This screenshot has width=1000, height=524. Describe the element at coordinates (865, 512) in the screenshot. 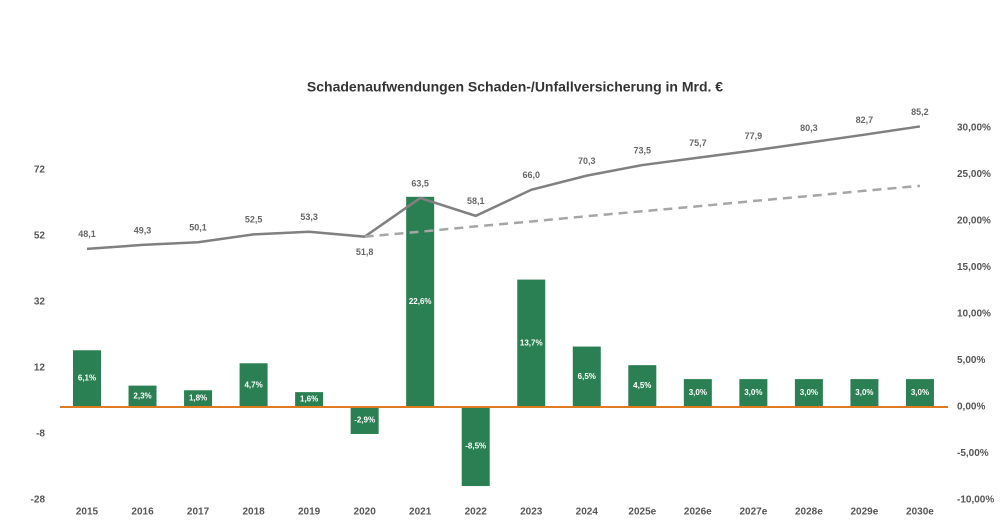

I see `x-tick-label: 2029e` at that location.